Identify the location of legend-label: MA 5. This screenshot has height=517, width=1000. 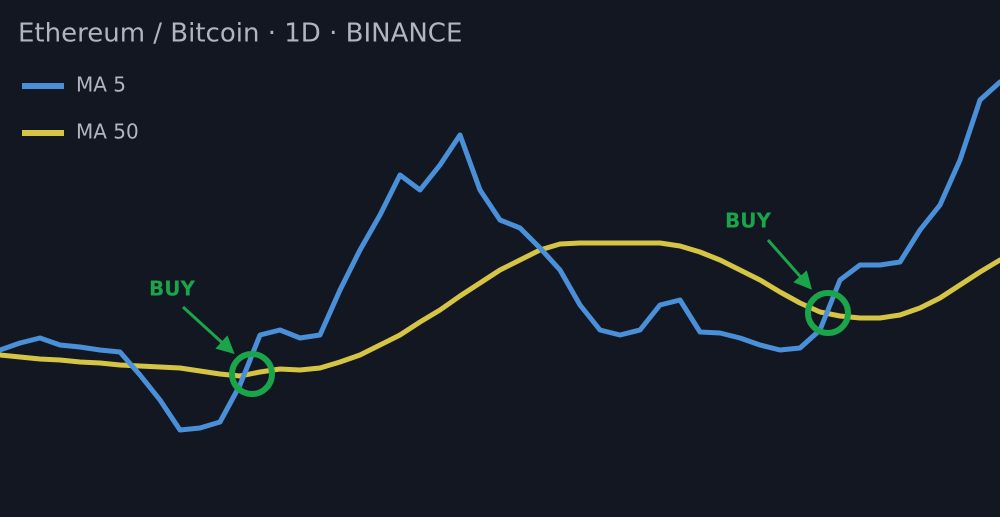
(101, 85).